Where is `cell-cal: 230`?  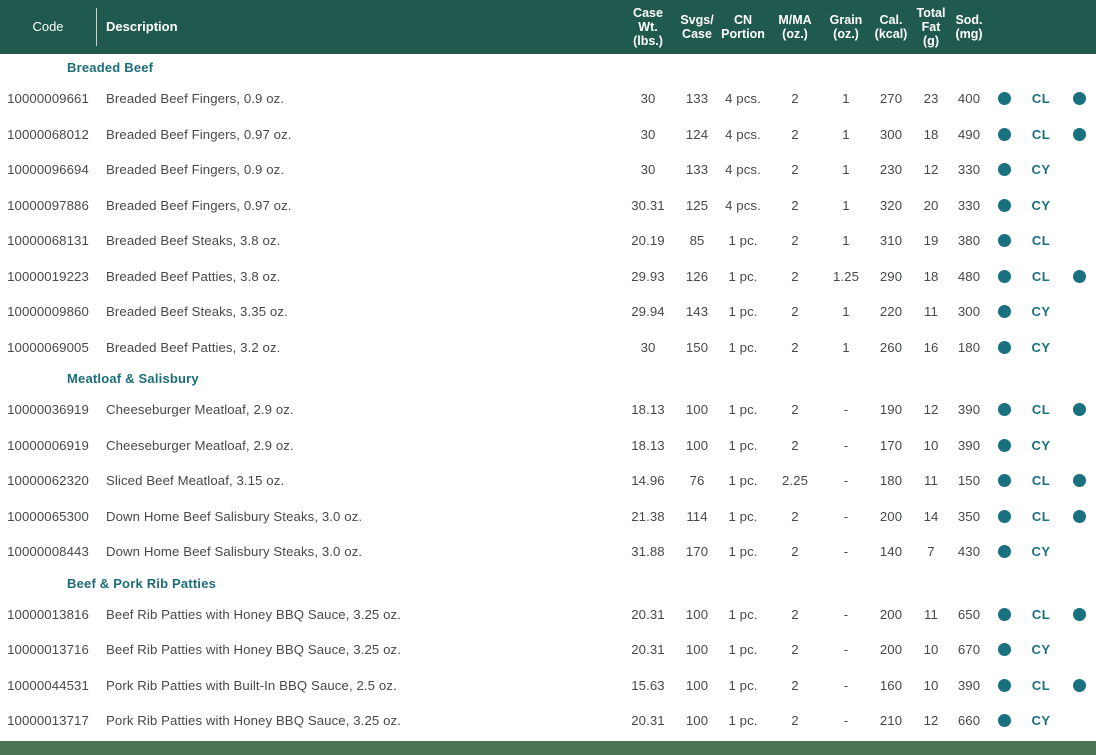
cell-cal: 230 is located at coordinates (891, 170).